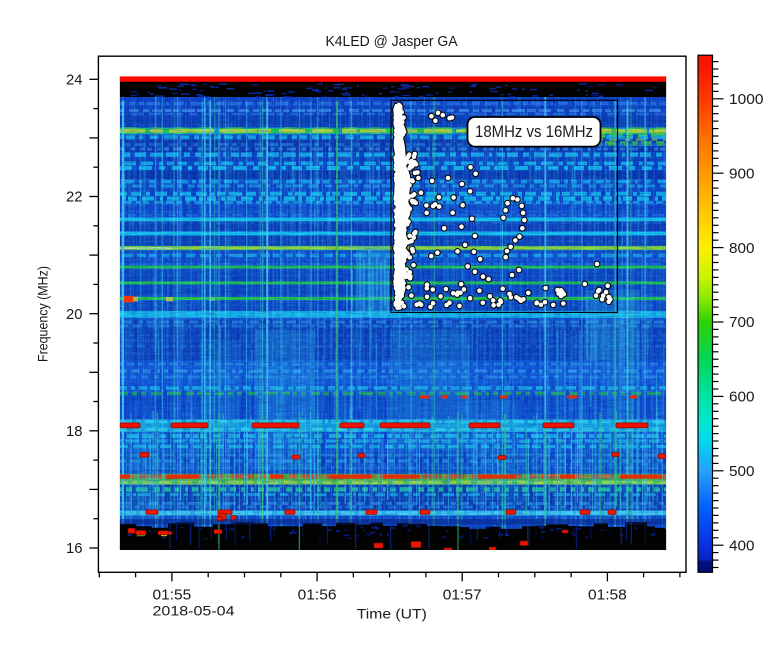 The width and height of the screenshot is (783, 656). I want to click on svg-text: 900, so click(742, 174).